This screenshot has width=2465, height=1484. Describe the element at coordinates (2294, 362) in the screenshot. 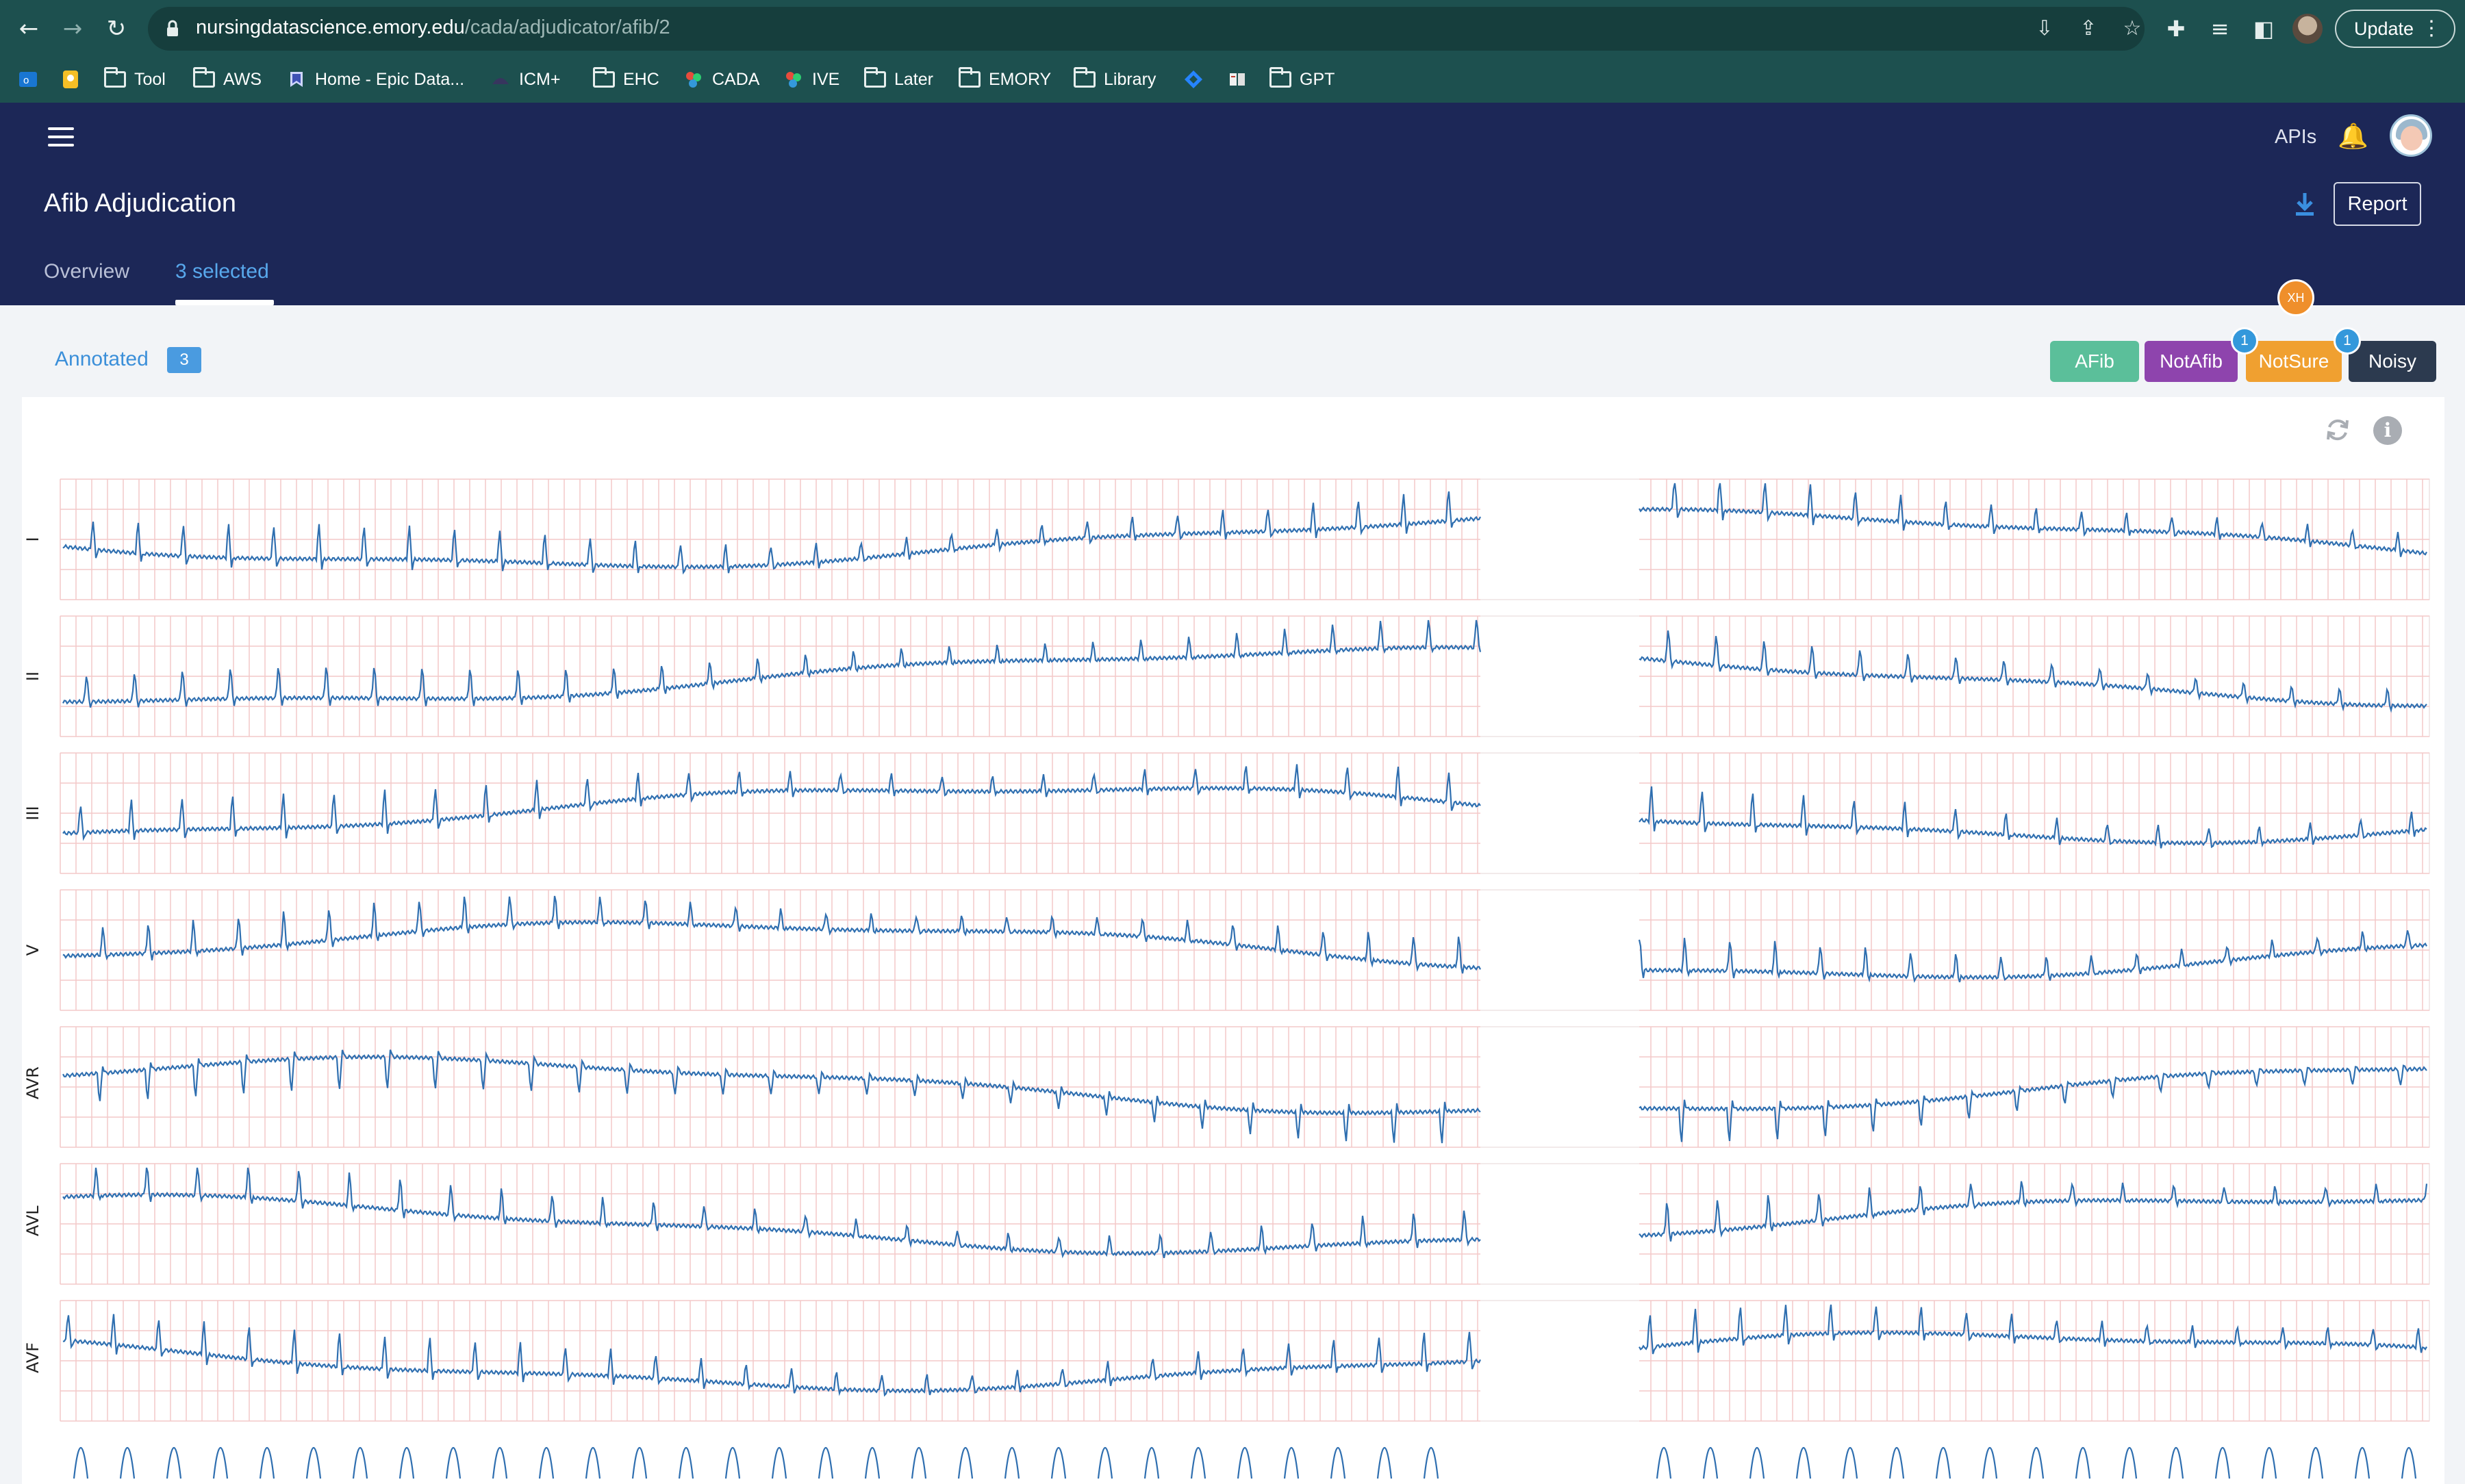

I see `notsure-button: NotSure` at that location.